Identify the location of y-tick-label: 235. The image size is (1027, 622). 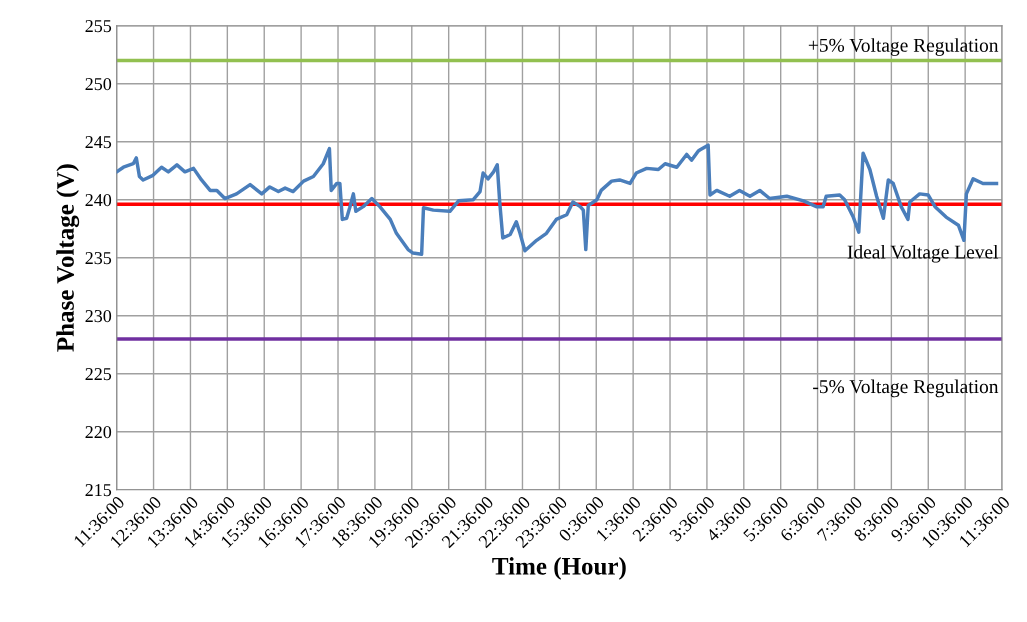
(98, 258).